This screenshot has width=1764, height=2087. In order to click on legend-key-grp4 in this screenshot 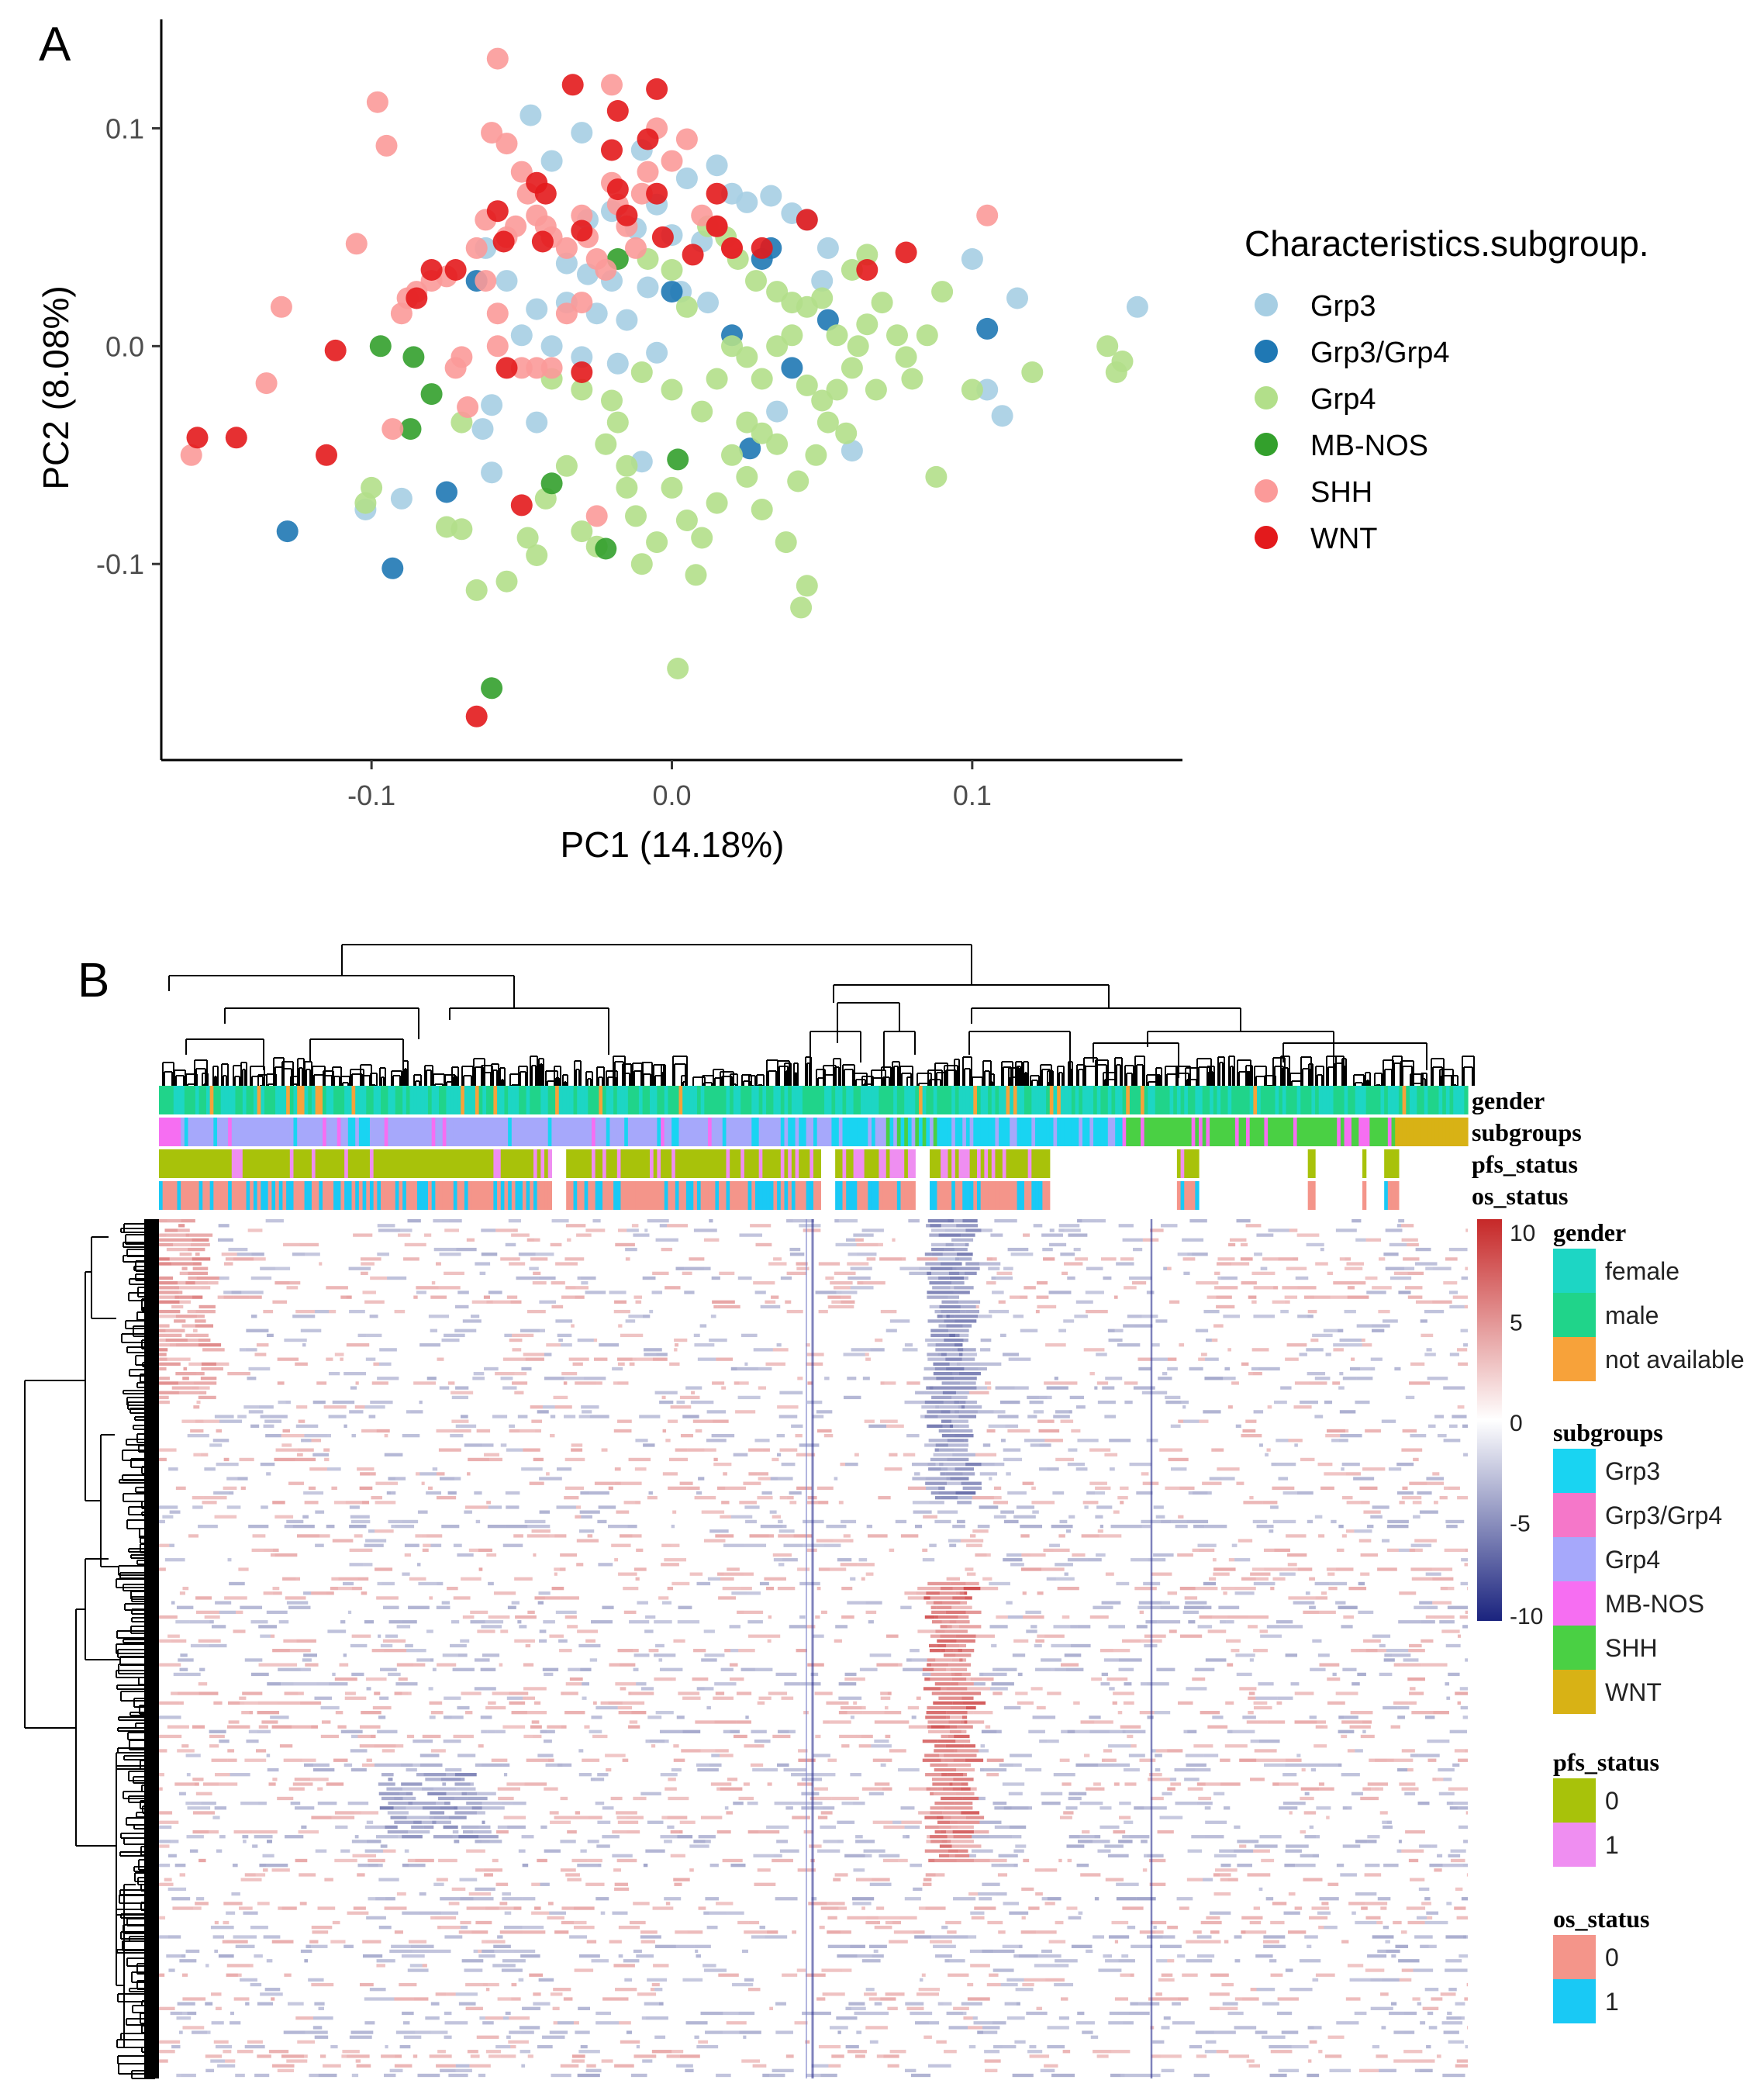, I will do `click(1266, 397)`.